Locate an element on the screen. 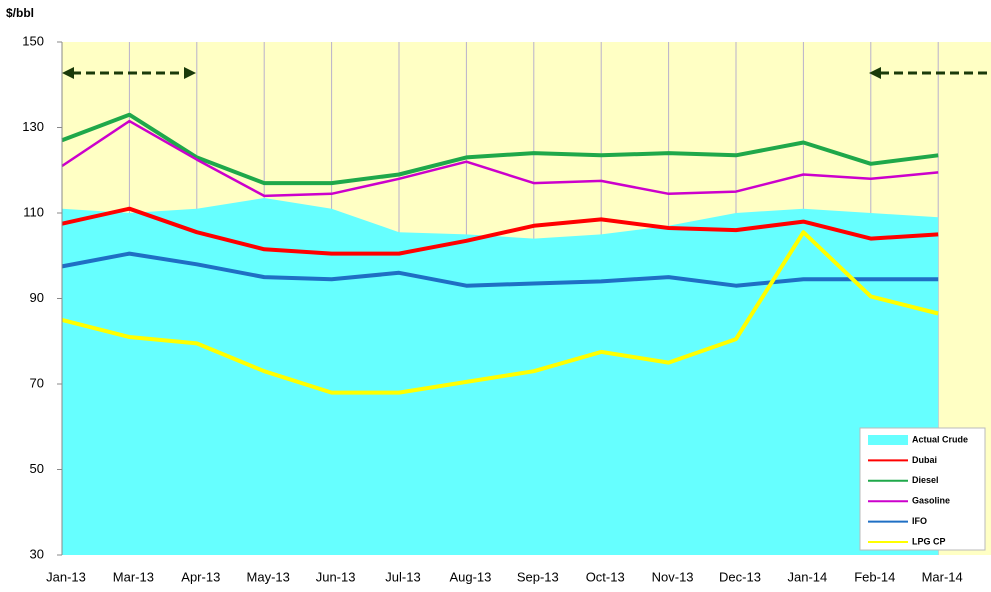 This screenshot has width=991, height=592. x-tick-label: Aug-13 is located at coordinates (470, 576).